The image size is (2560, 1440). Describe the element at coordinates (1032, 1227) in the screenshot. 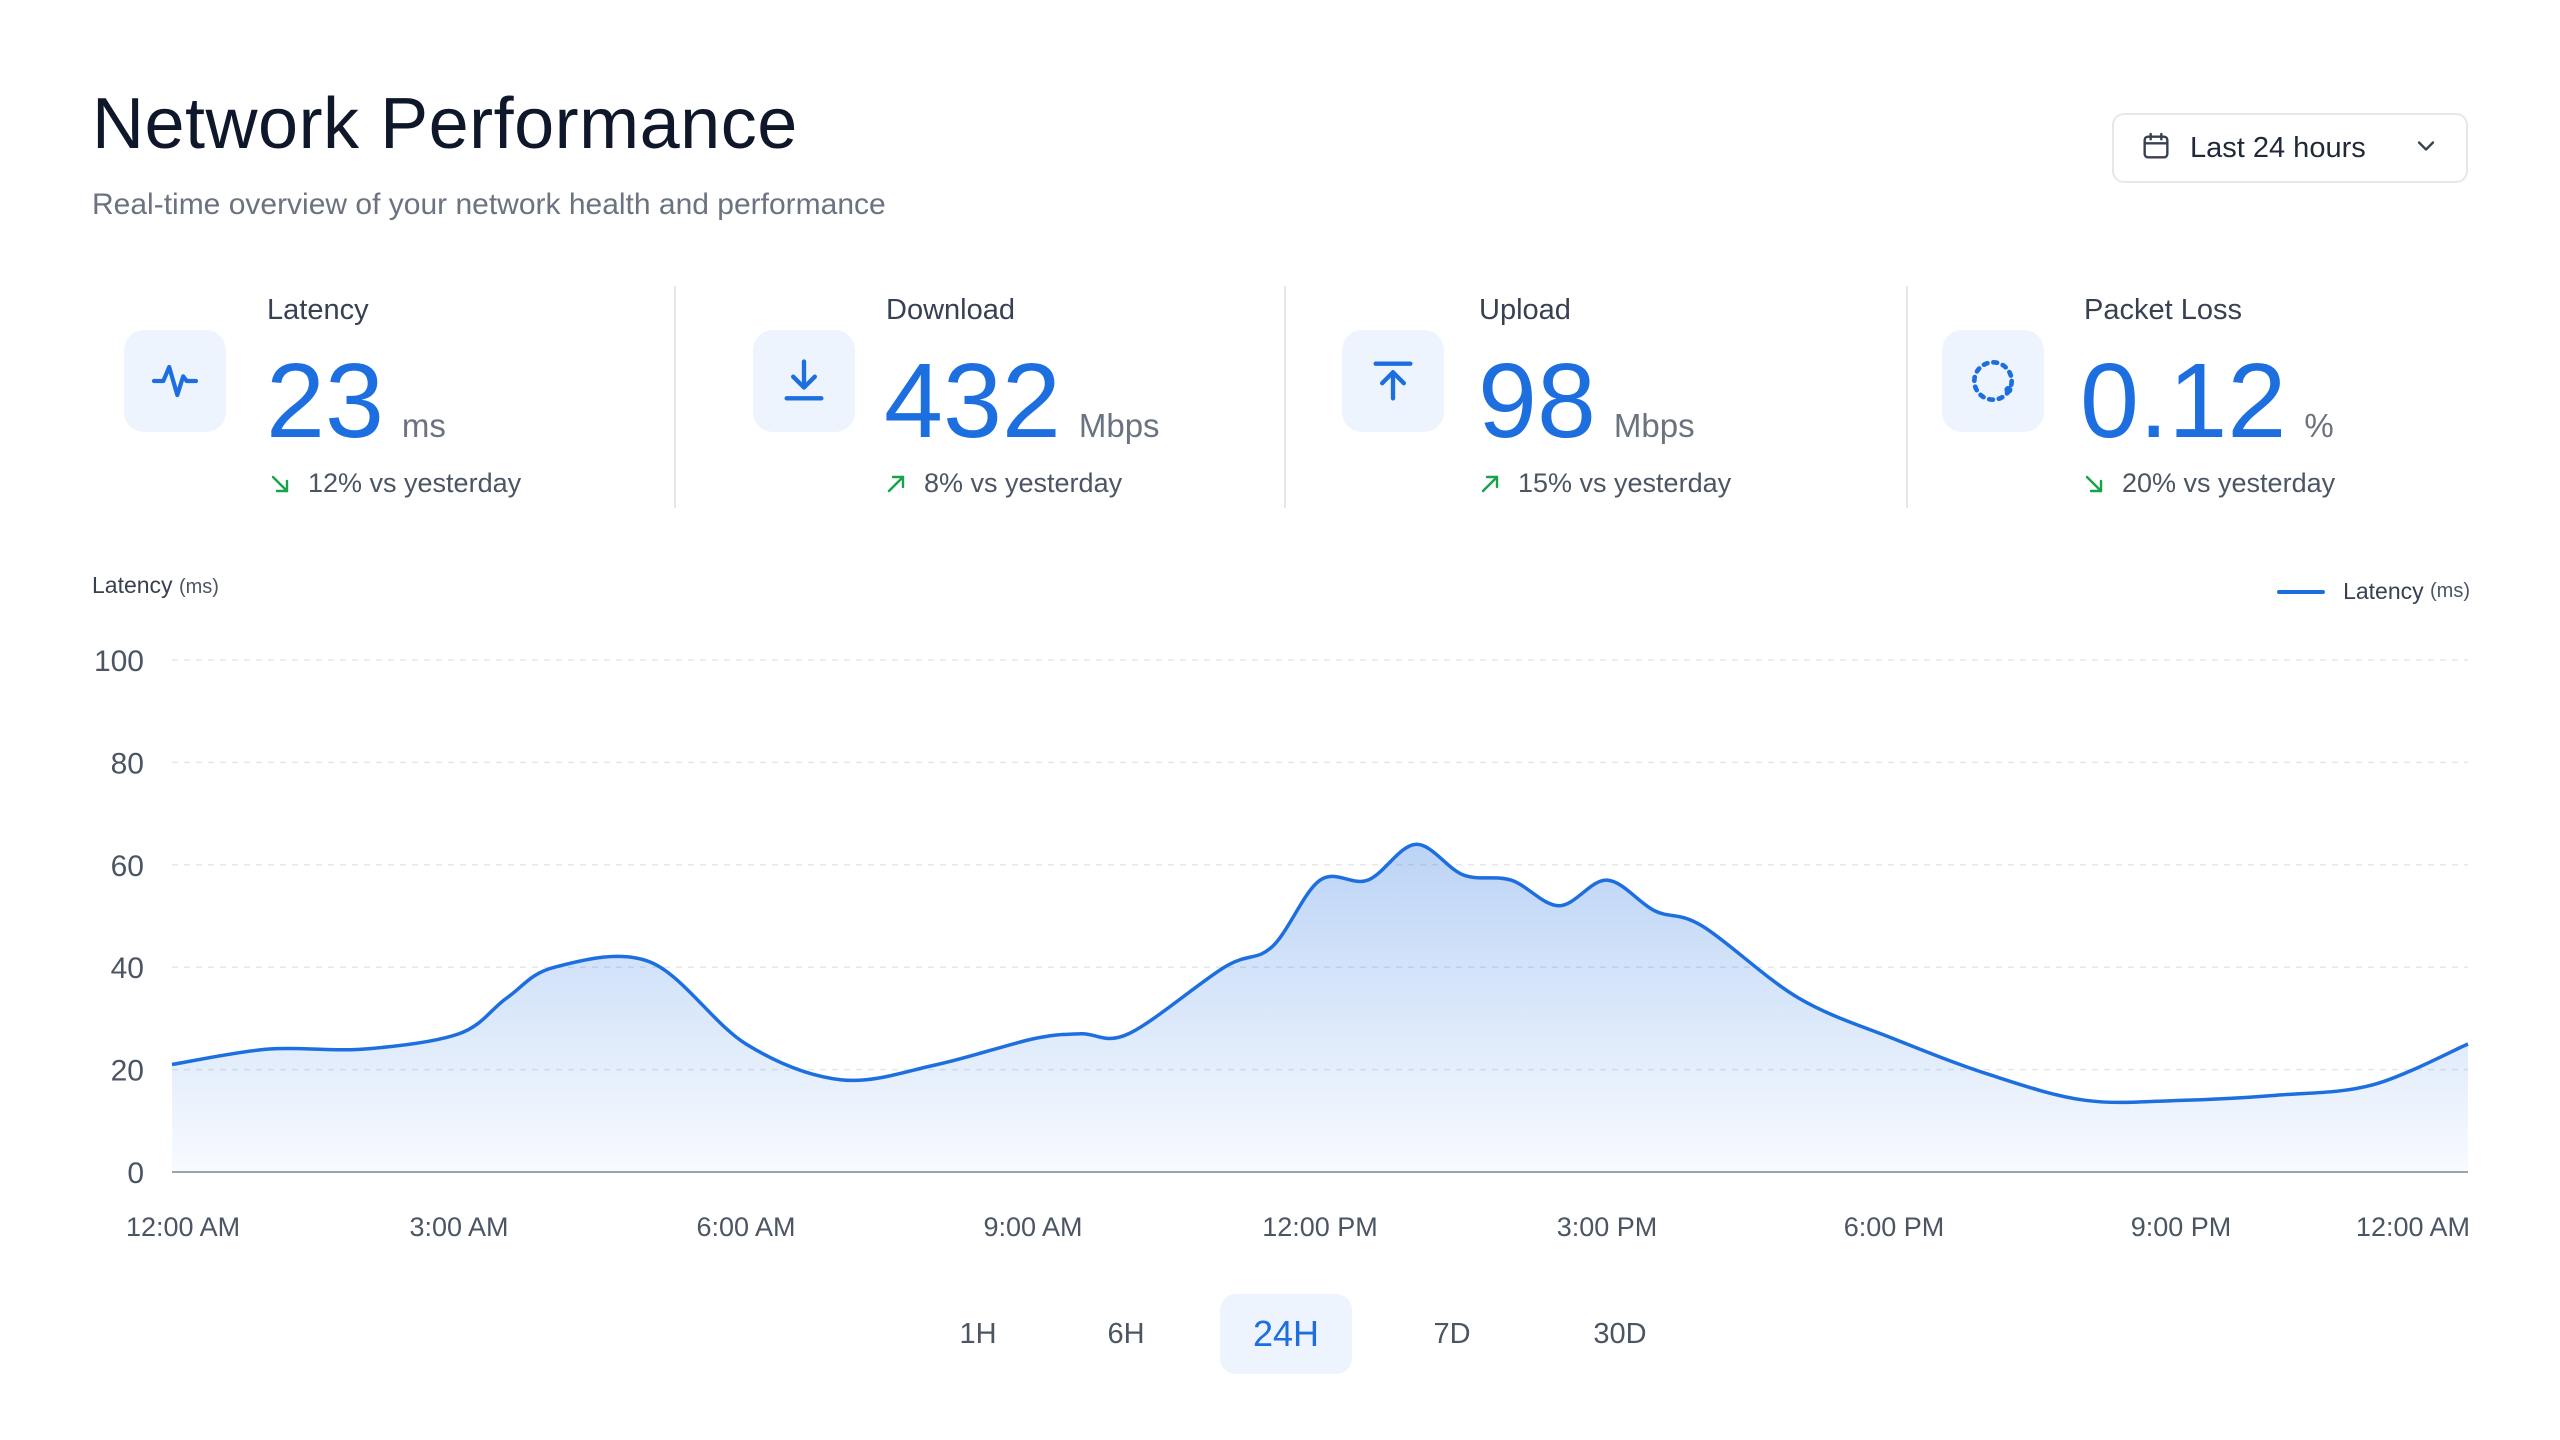

I see `x-tick-label: 9:00 AM` at that location.